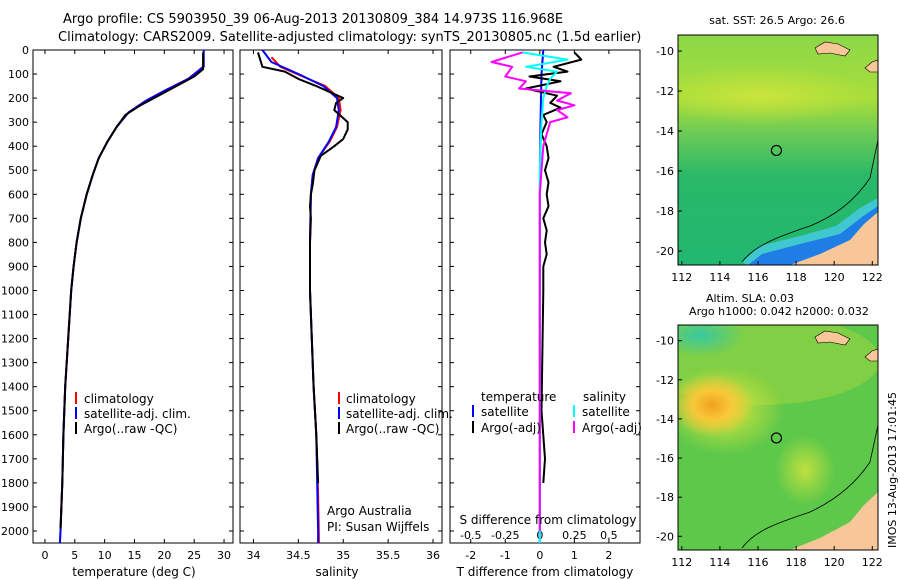  I want to click on sst-profile-marker, so click(776, 150).